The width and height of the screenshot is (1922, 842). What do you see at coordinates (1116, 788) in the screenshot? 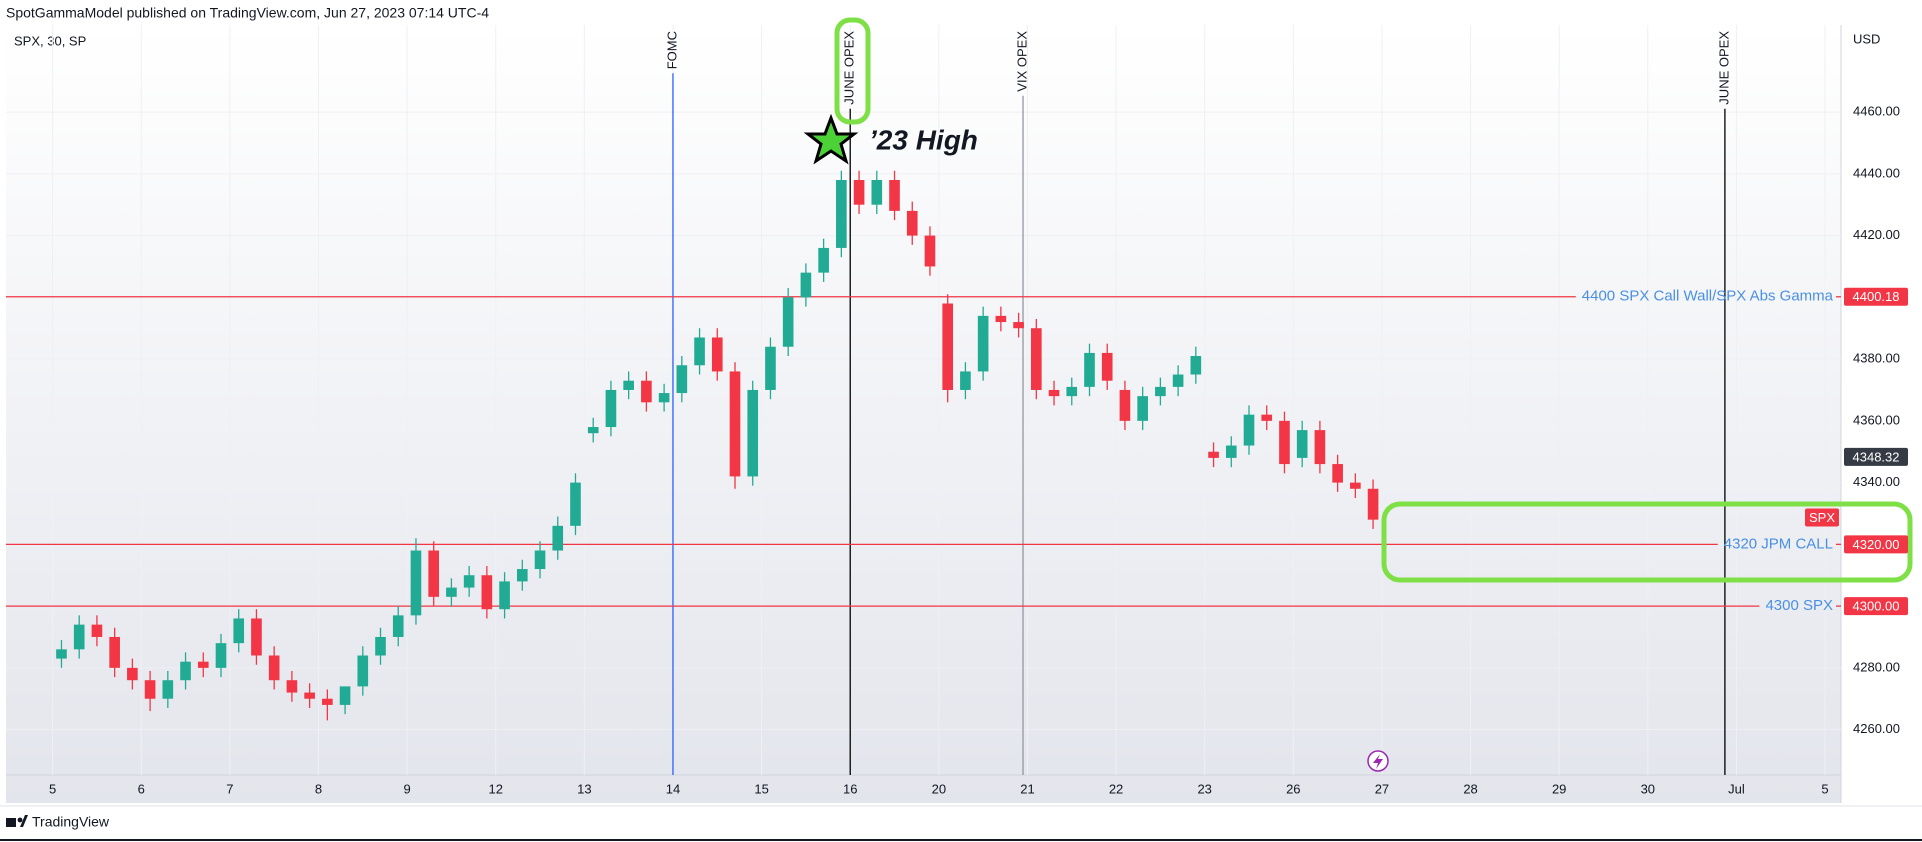
I see `x-tick-label: 22` at bounding box center [1116, 788].